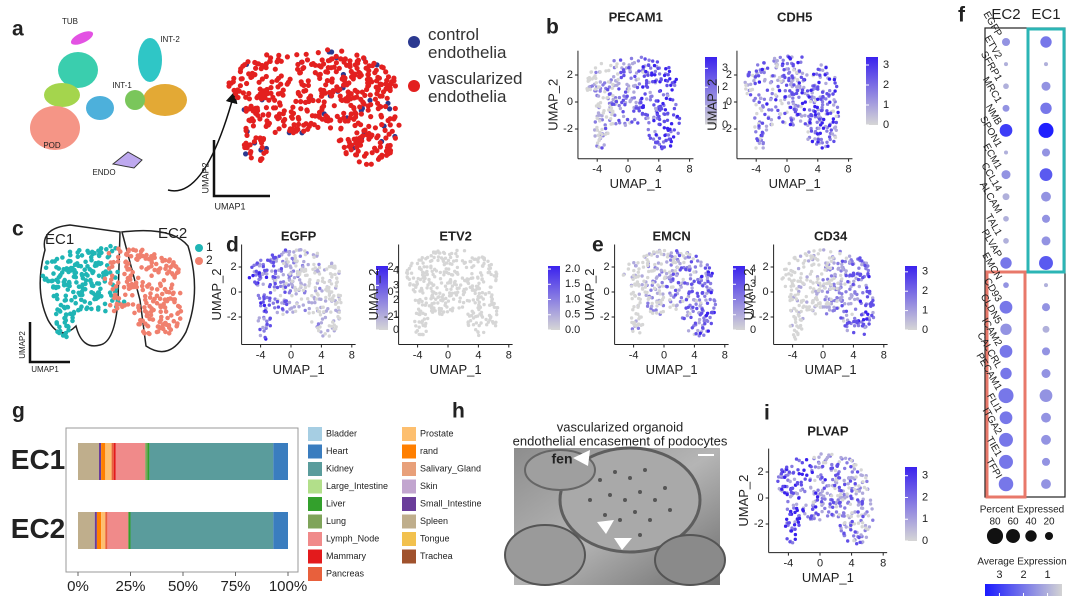  Describe the element at coordinates (789, 564) in the screenshot. I see `x-tick-label: -4` at that location.